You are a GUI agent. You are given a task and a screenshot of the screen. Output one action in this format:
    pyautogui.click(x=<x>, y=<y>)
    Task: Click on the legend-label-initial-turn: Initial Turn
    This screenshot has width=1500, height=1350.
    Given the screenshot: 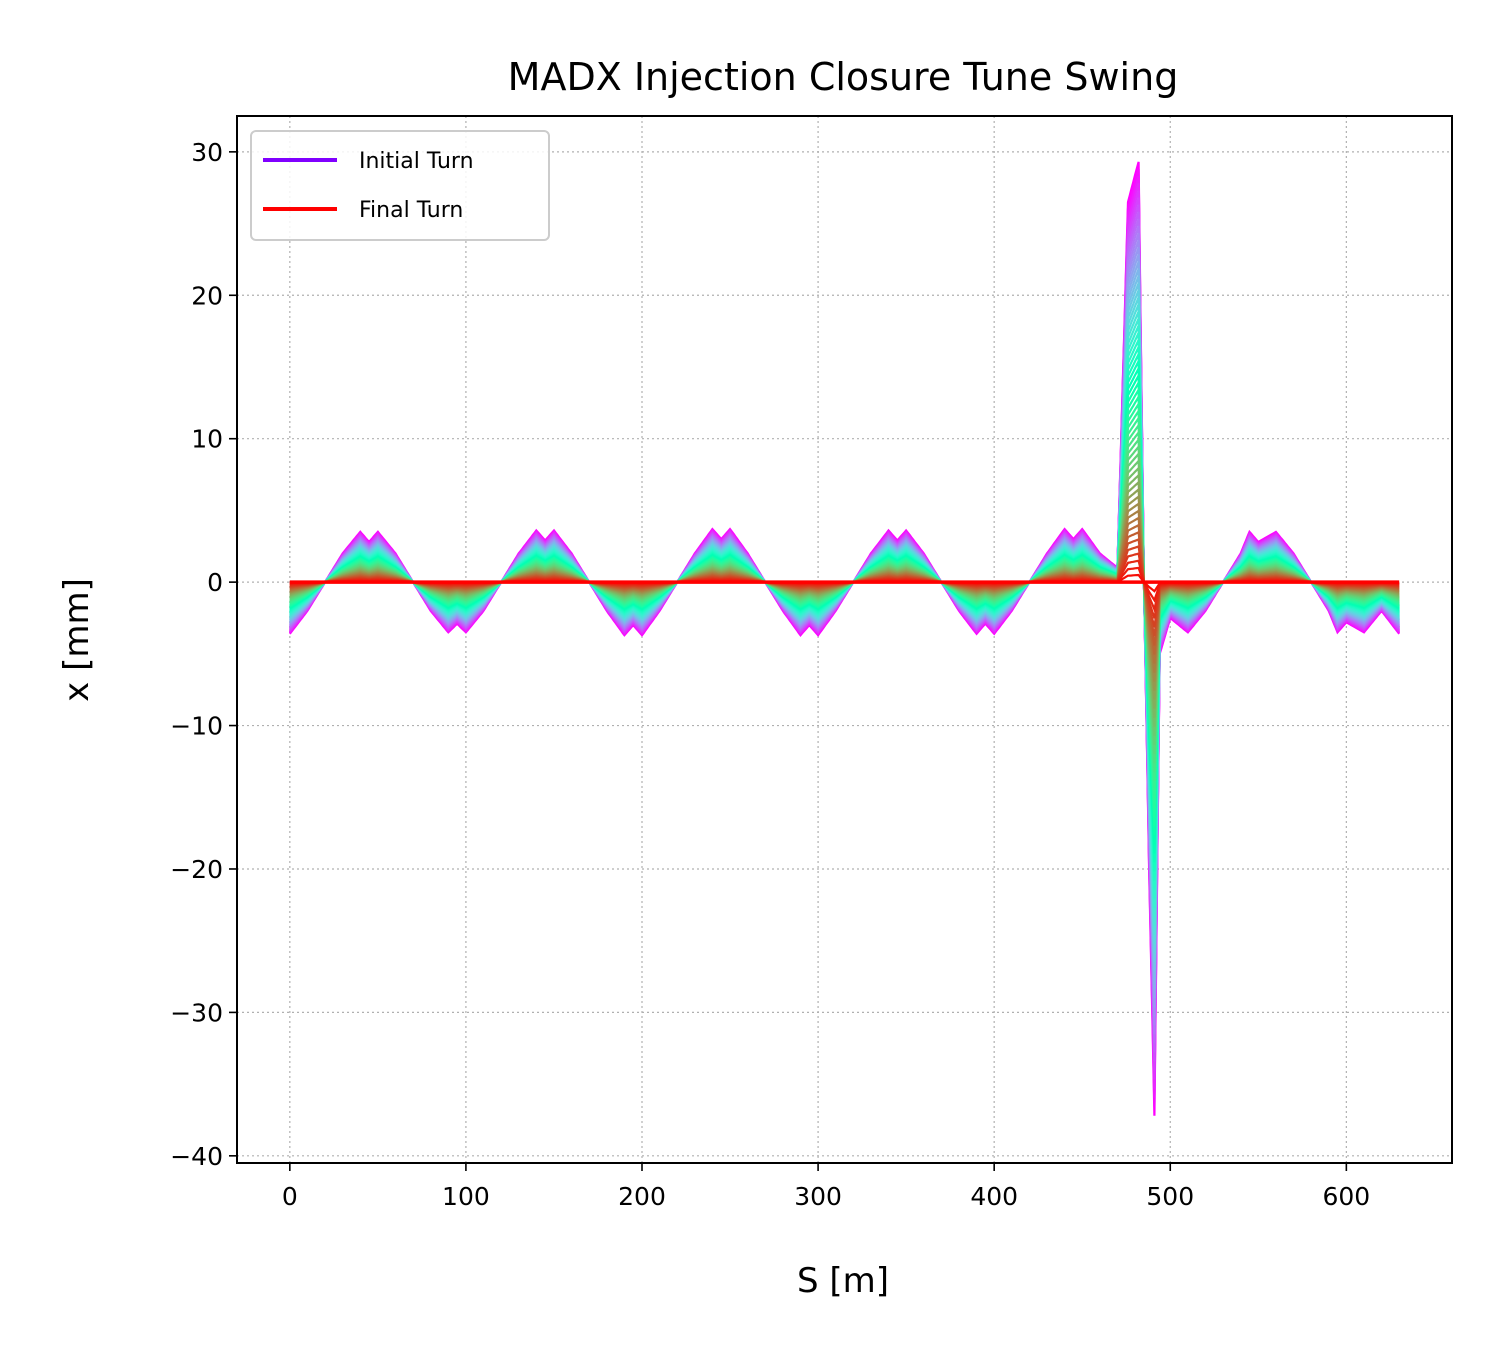 What is the action you would take?
    pyautogui.click(x=416, y=161)
    